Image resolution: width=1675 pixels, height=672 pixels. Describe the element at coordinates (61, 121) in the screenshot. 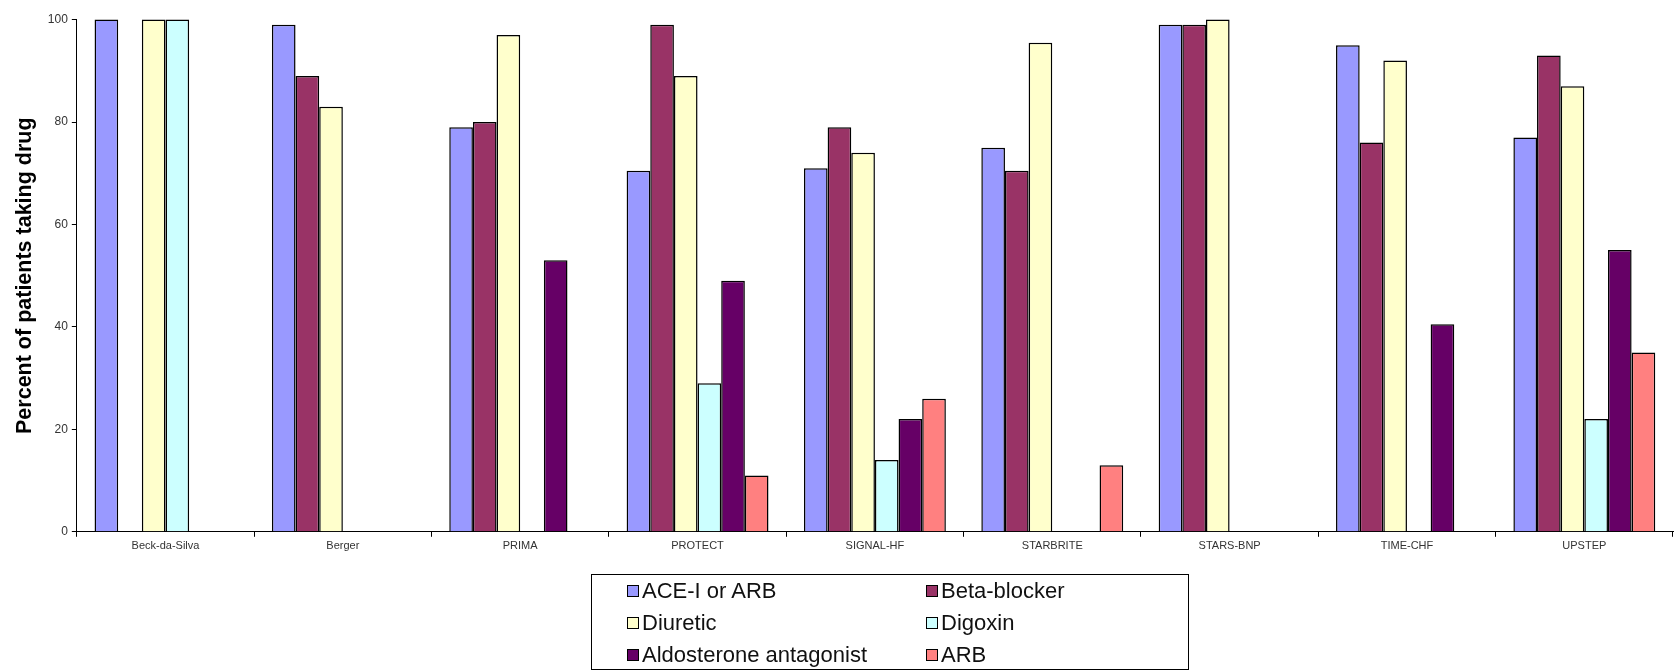

I see `y-tick-label: 80` at that location.